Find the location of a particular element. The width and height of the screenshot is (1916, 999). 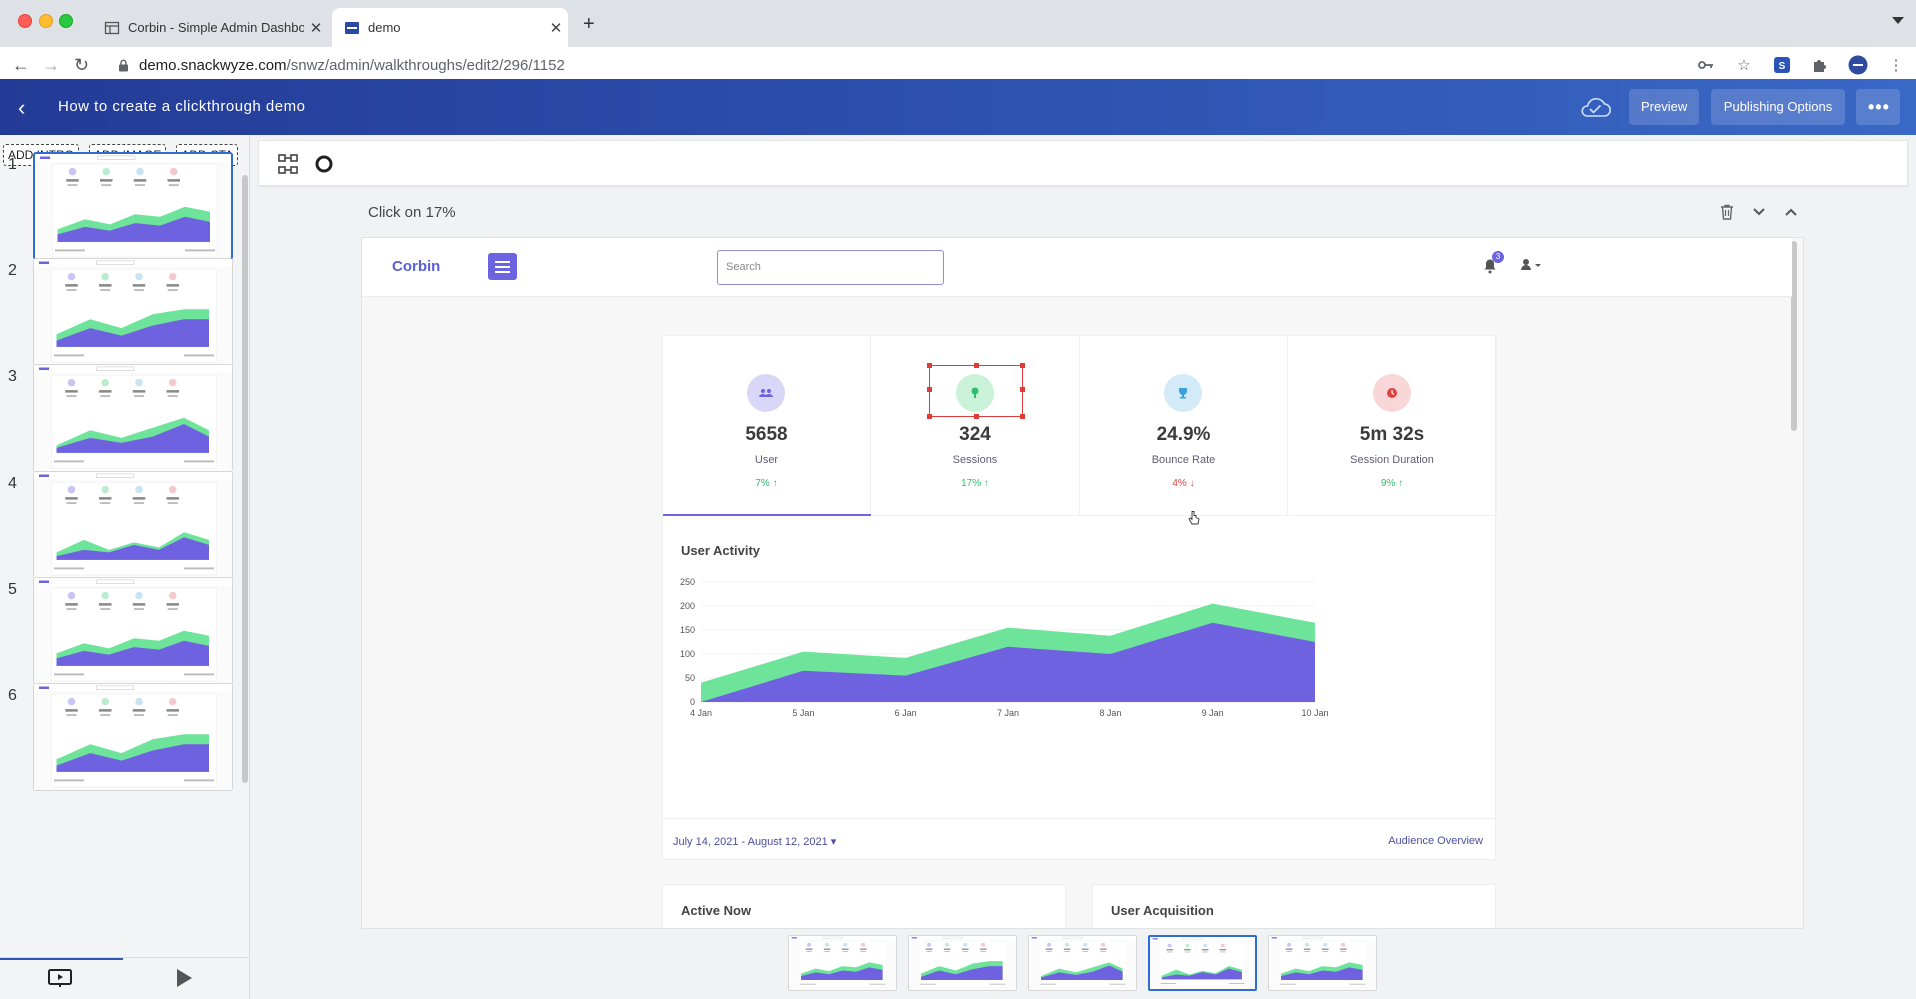

stat-value: 5658 is located at coordinates (766, 434).